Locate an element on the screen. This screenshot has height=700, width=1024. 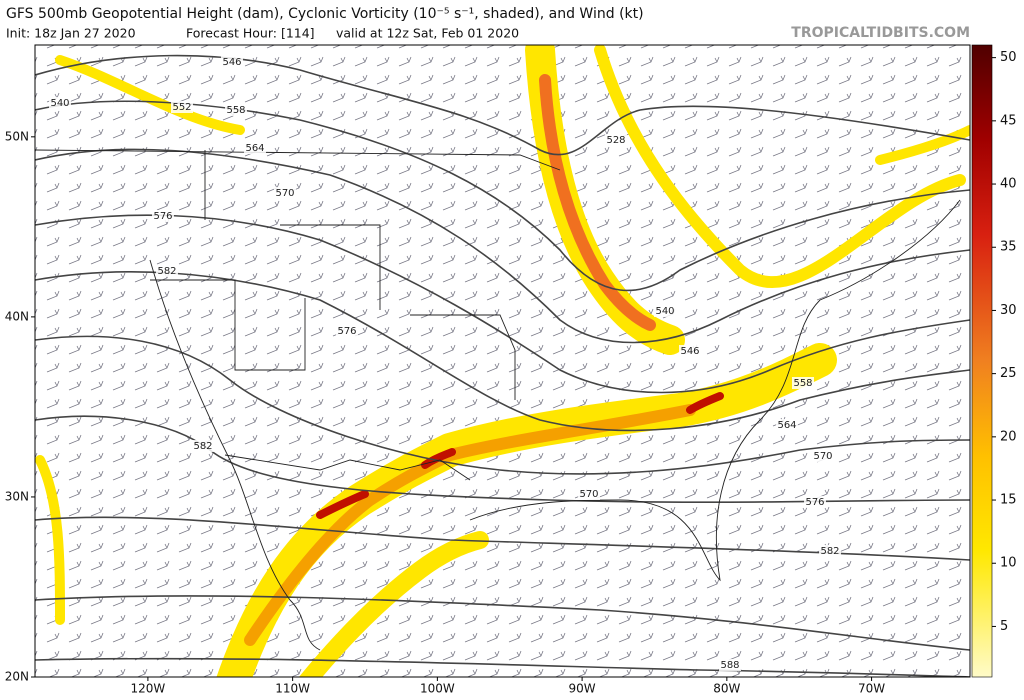
colorbar-label: 20 is located at coordinates (1008, 436).